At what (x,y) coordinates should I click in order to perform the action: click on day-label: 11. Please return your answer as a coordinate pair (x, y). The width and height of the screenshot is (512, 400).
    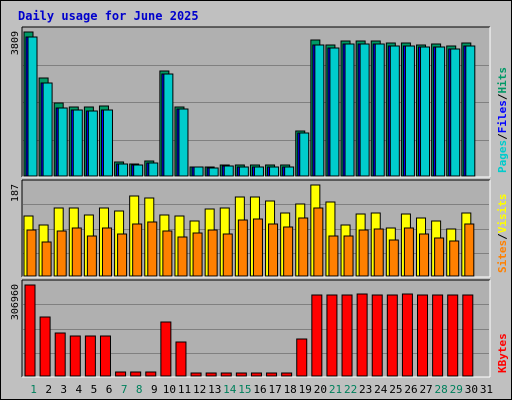
    Looking at the image, I should click on (184, 389).